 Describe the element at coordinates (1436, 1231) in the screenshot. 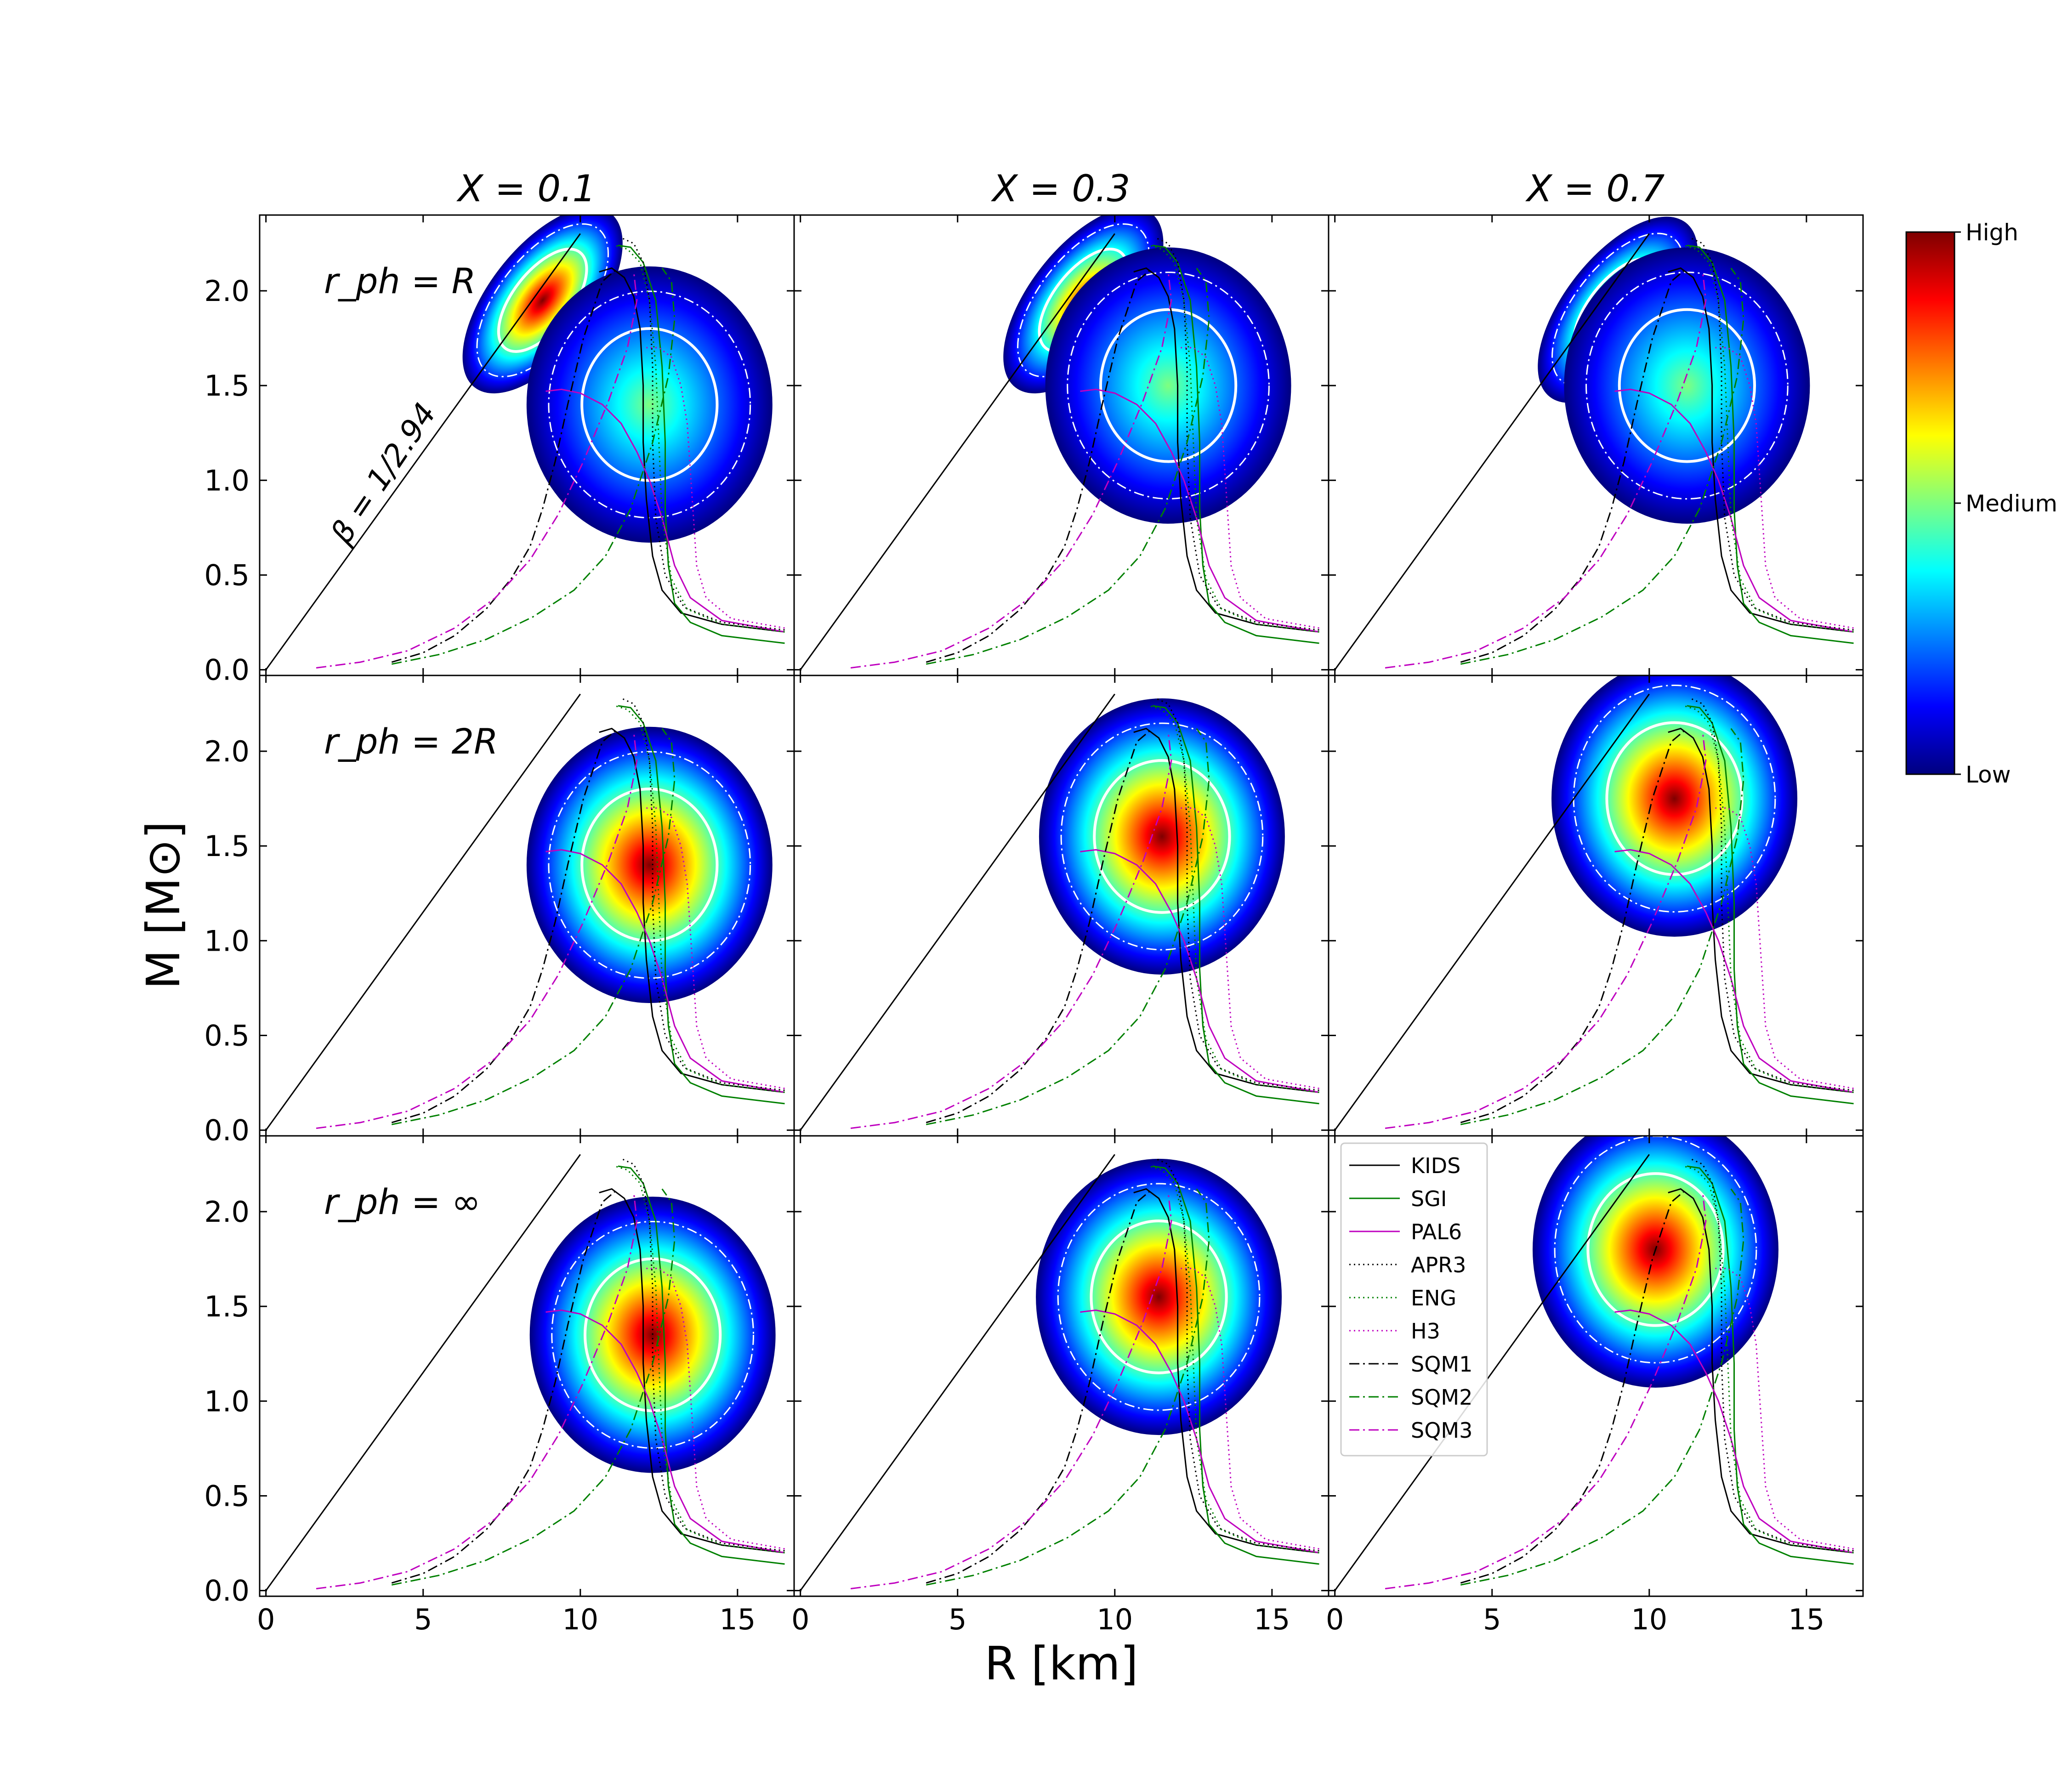

I see `legend-label: PAL6` at that location.